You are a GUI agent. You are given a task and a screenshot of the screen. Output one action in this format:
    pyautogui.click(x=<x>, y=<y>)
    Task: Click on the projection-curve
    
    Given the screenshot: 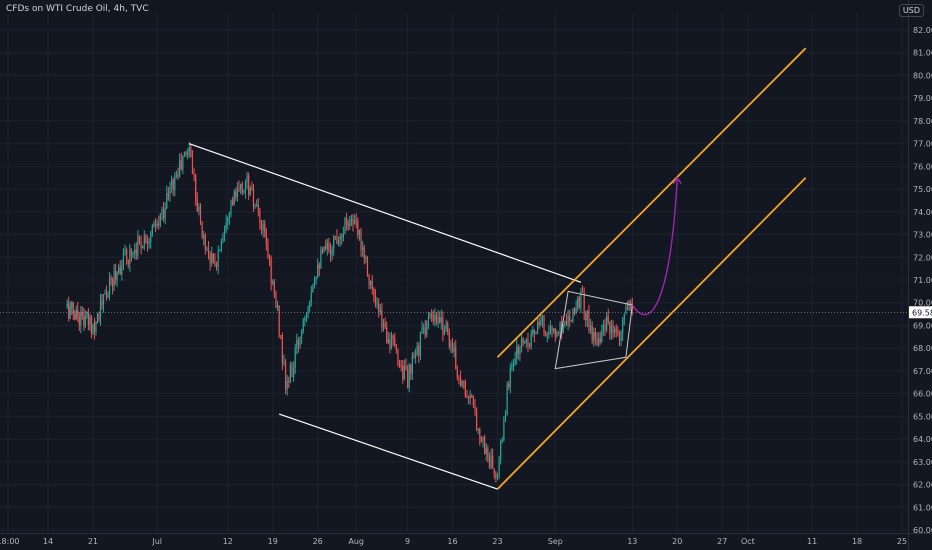 What is the action you would take?
    pyautogui.click(x=654, y=246)
    